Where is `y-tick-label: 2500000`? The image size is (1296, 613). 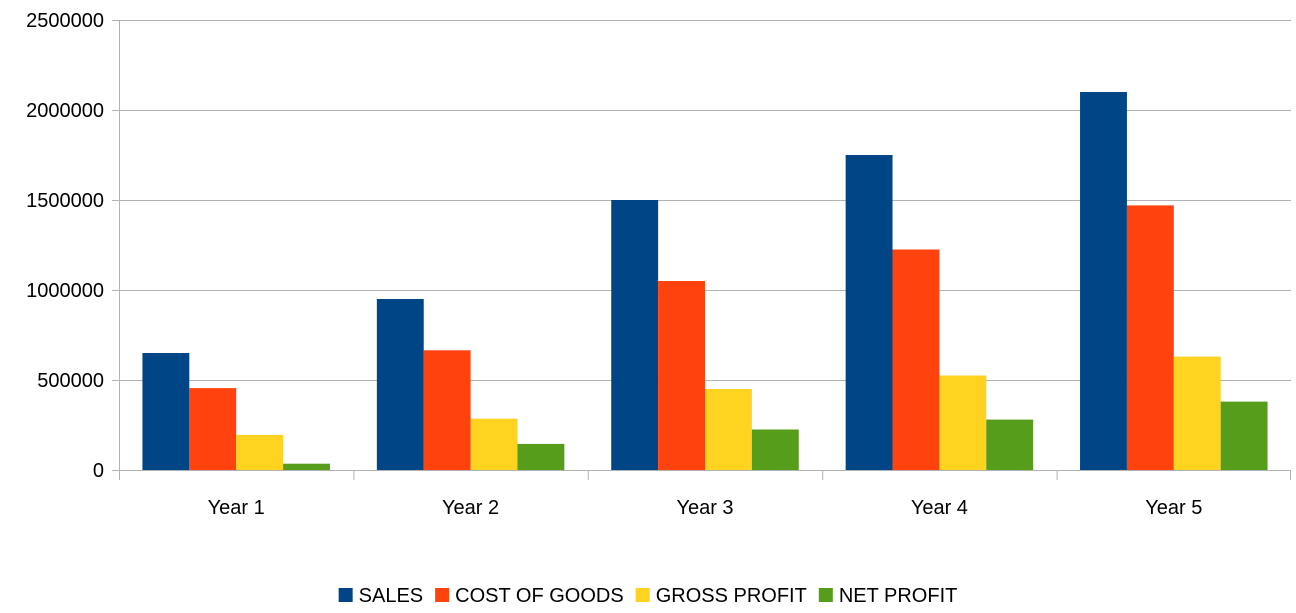
y-tick-label: 2500000 is located at coordinates (65, 21).